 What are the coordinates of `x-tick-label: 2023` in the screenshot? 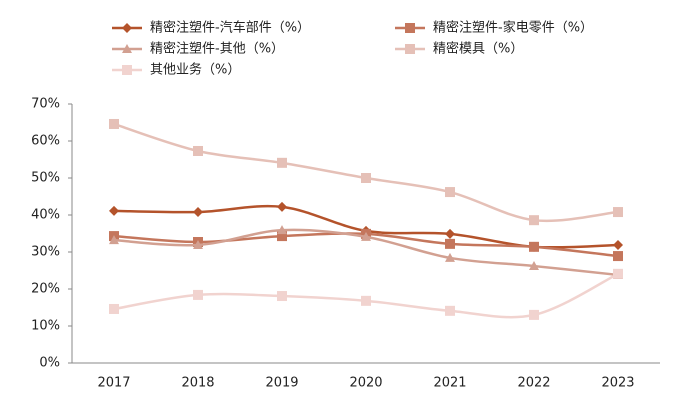 It's located at (617, 383).